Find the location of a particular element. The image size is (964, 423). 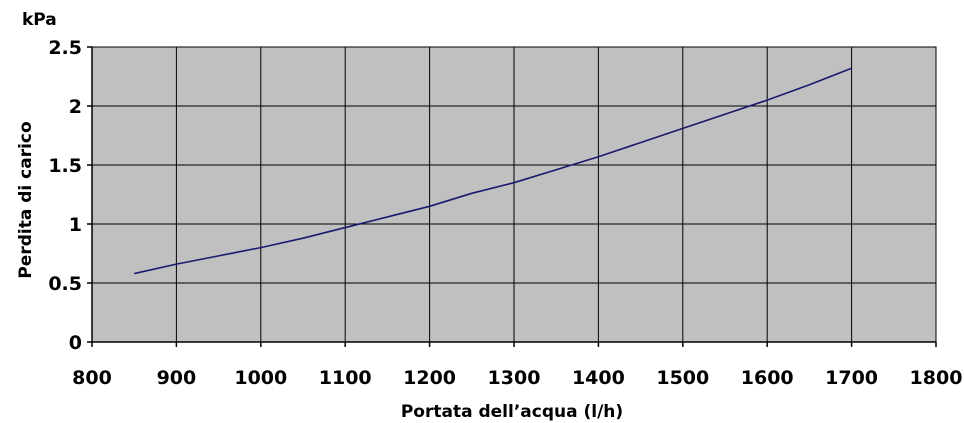

y-unit-label: kPa is located at coordinates (39, 20).